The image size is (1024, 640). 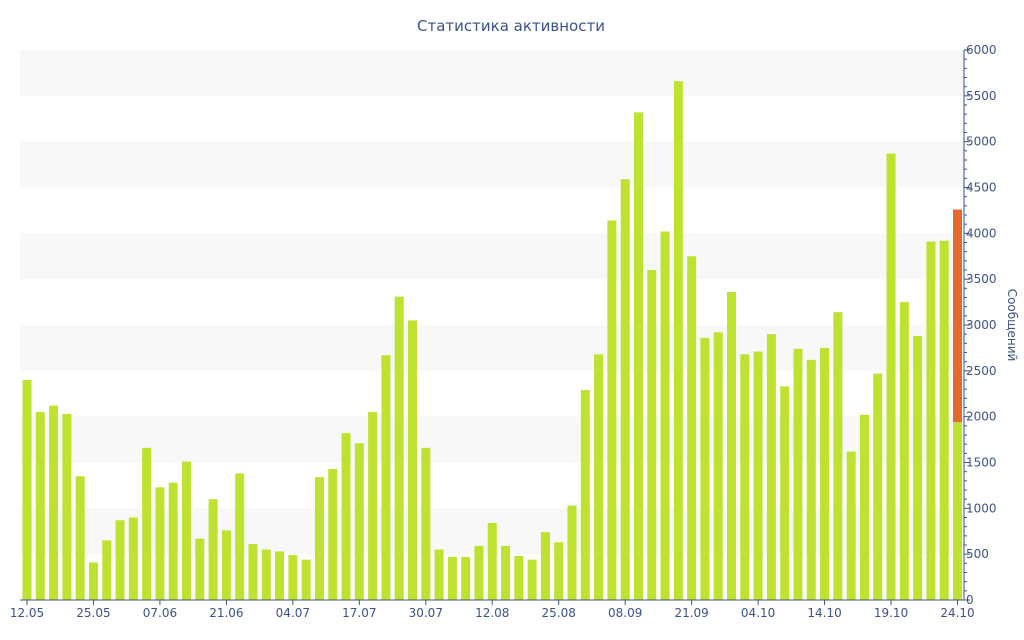 What do you see at coordinates (981, 142) in the screenshot?
I see `y-tick-label: 5000` at bounding box center [981, 142].